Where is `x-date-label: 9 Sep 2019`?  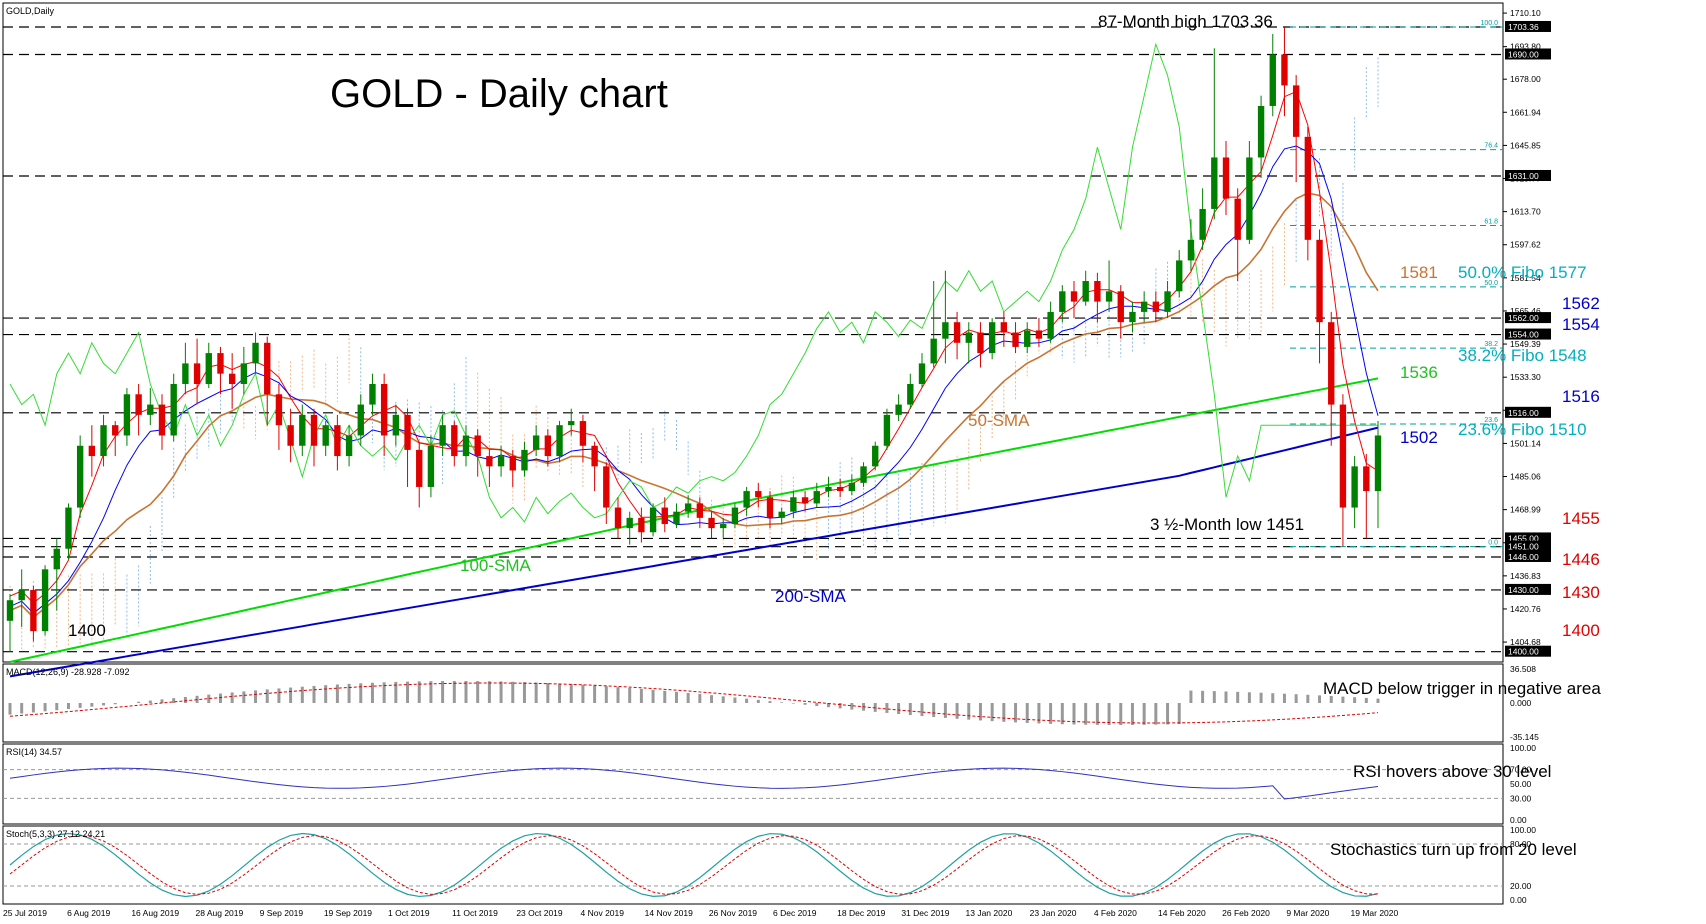 x-date-label: 9 Sep 2019 is located at coordinates (282, 913).